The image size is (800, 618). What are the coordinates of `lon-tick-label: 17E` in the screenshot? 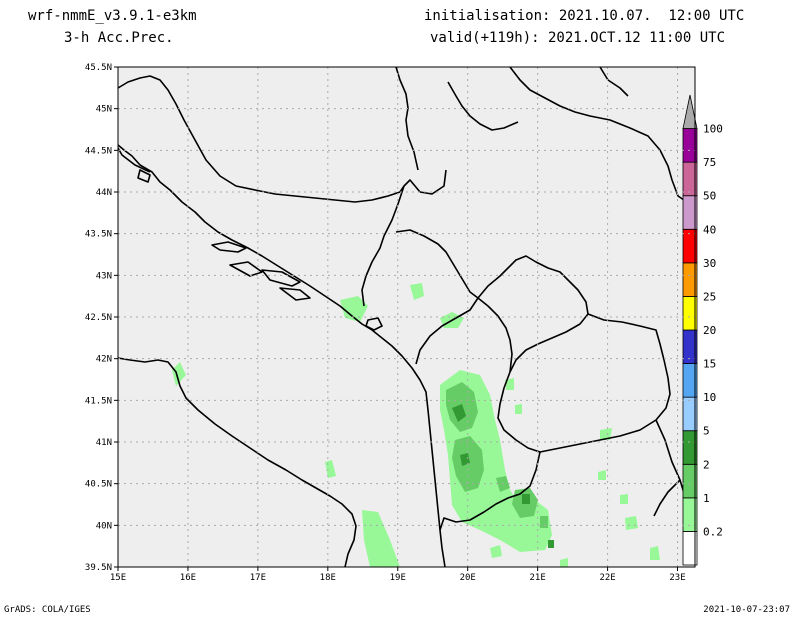 It's located at (258, 578).